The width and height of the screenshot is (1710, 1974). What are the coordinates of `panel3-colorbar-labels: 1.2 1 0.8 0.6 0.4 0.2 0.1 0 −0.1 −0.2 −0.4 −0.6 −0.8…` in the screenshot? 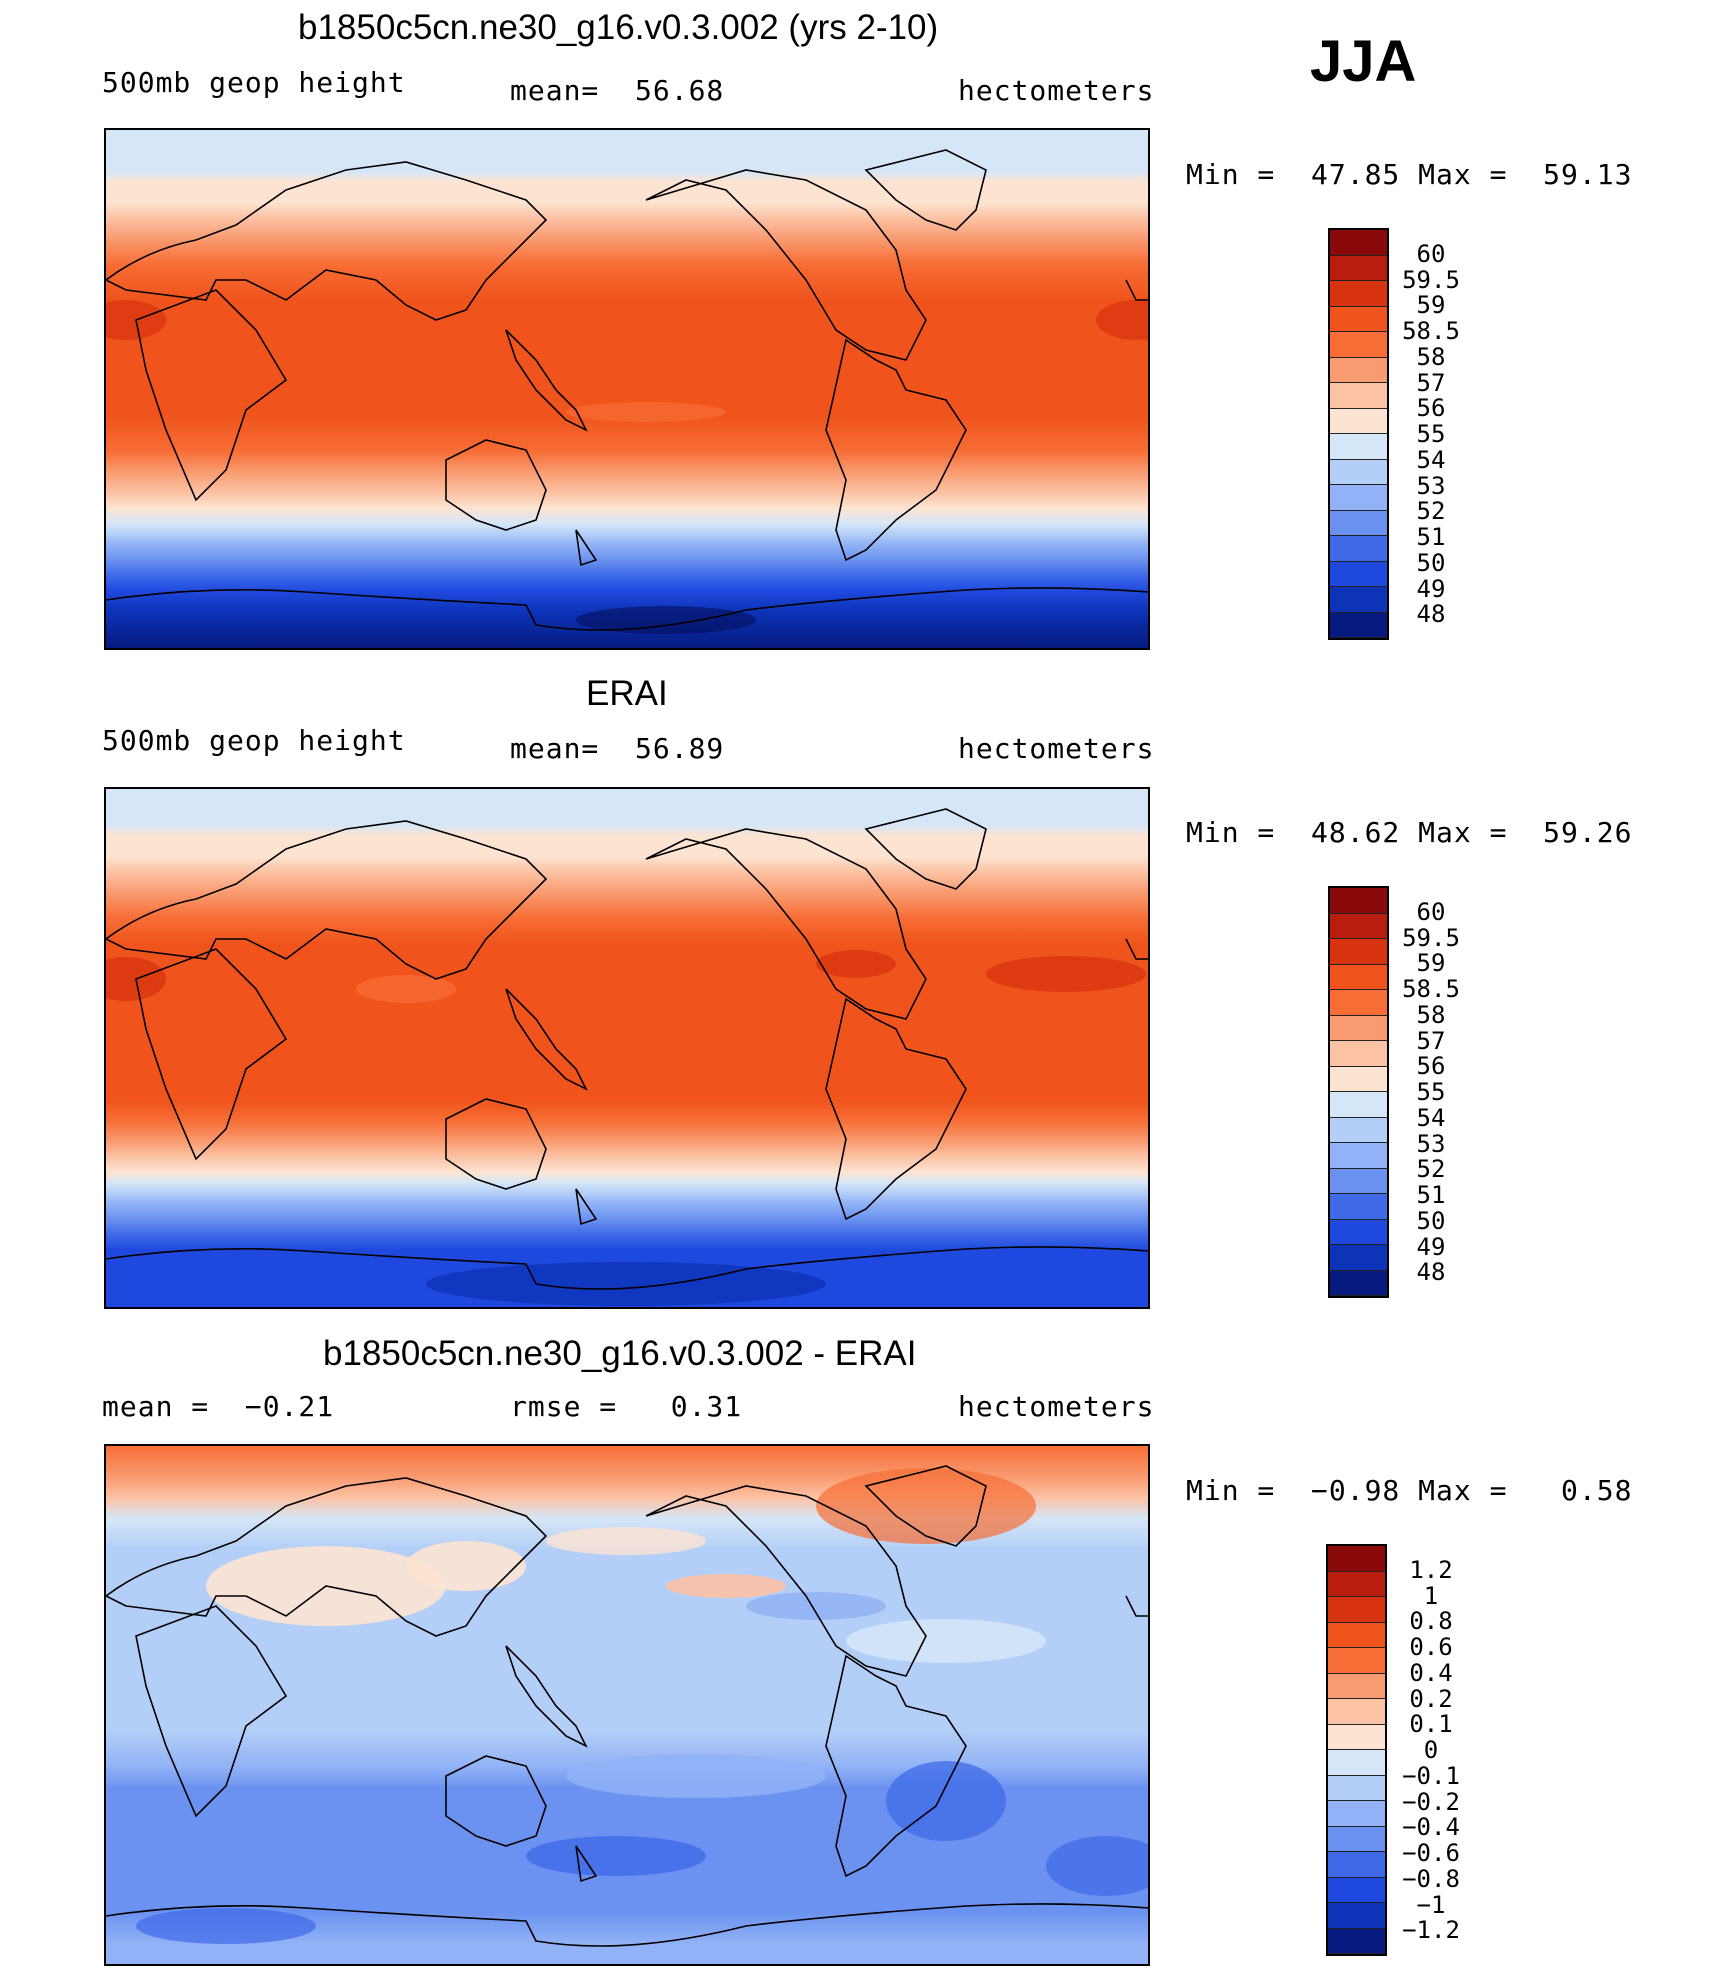 It's located at (1431, 1750).